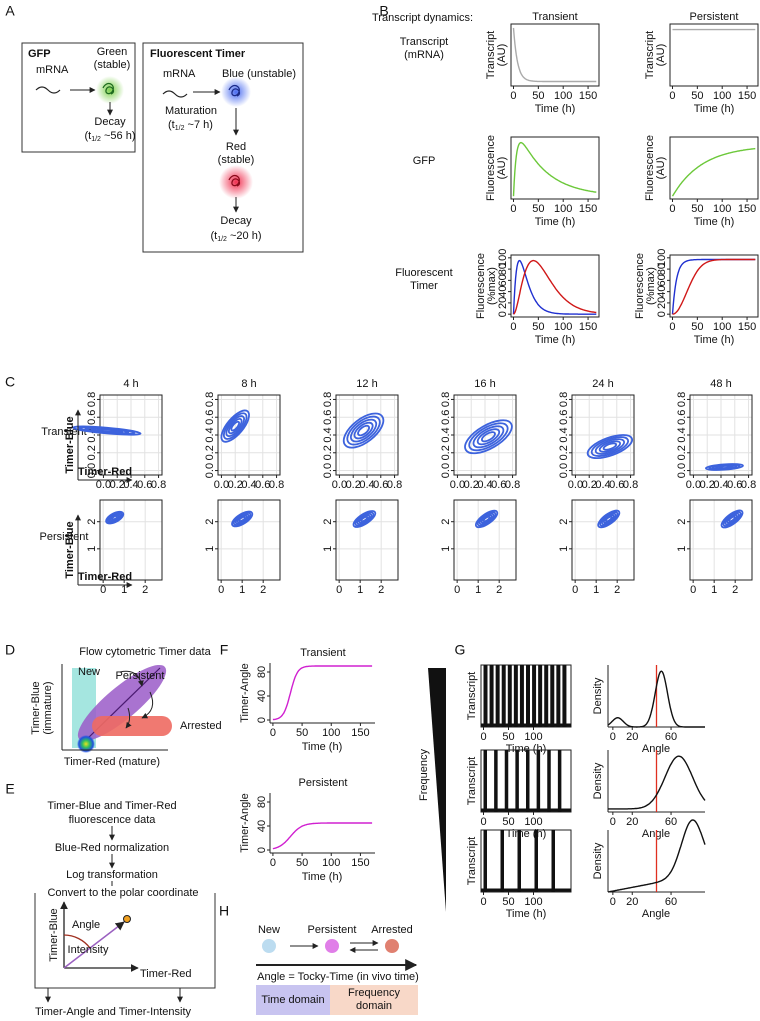 The height and width of the screenshot is (1021, 760). I want to click on column-title: 24 h, so click(602, 384).